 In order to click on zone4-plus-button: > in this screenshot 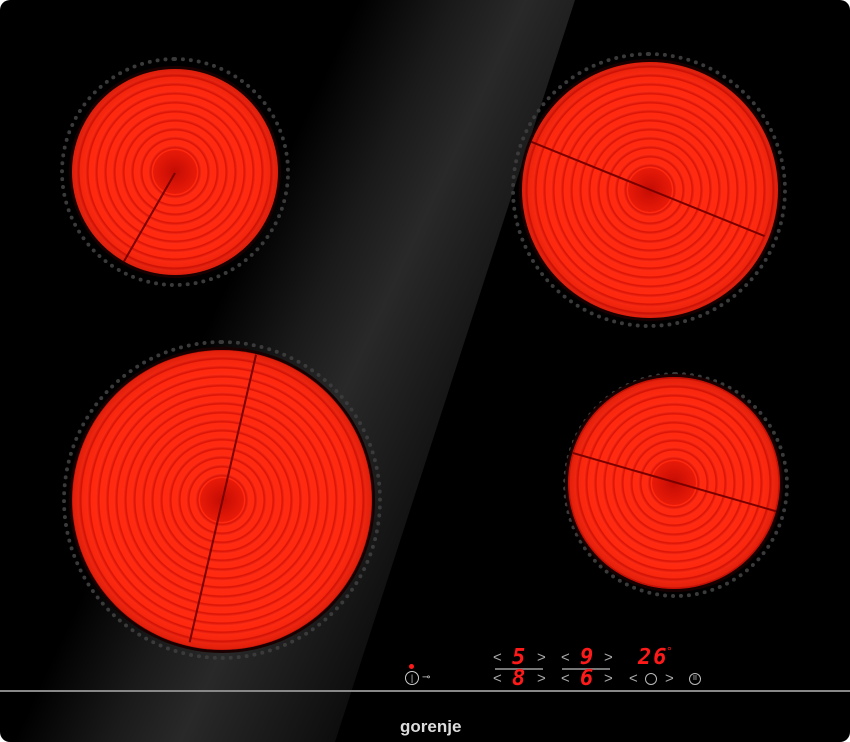, I will do `click(608, 678)`.